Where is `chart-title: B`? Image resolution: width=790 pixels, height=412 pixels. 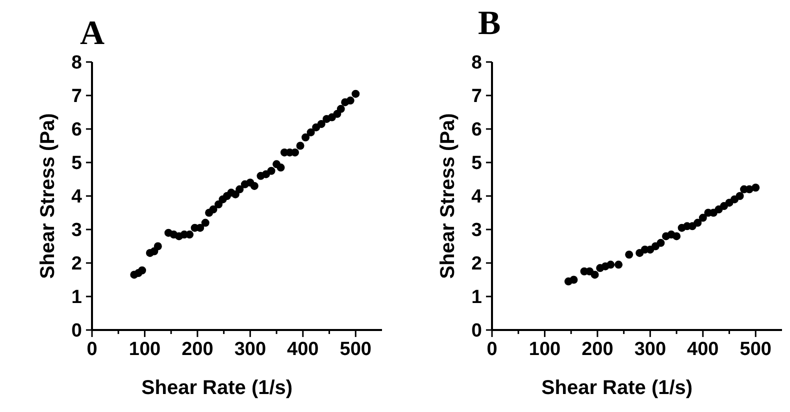
chart-title: B is located at coordinates (489, 23).